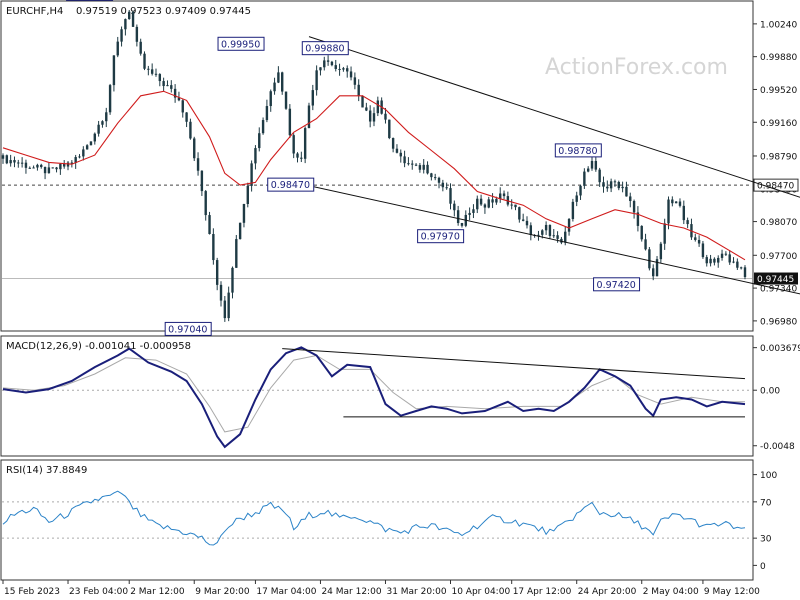  Describe the element at coordinates (542, 592) in the screenshot. I see `x-axis-label: 17 Apr 12:00` at that location.